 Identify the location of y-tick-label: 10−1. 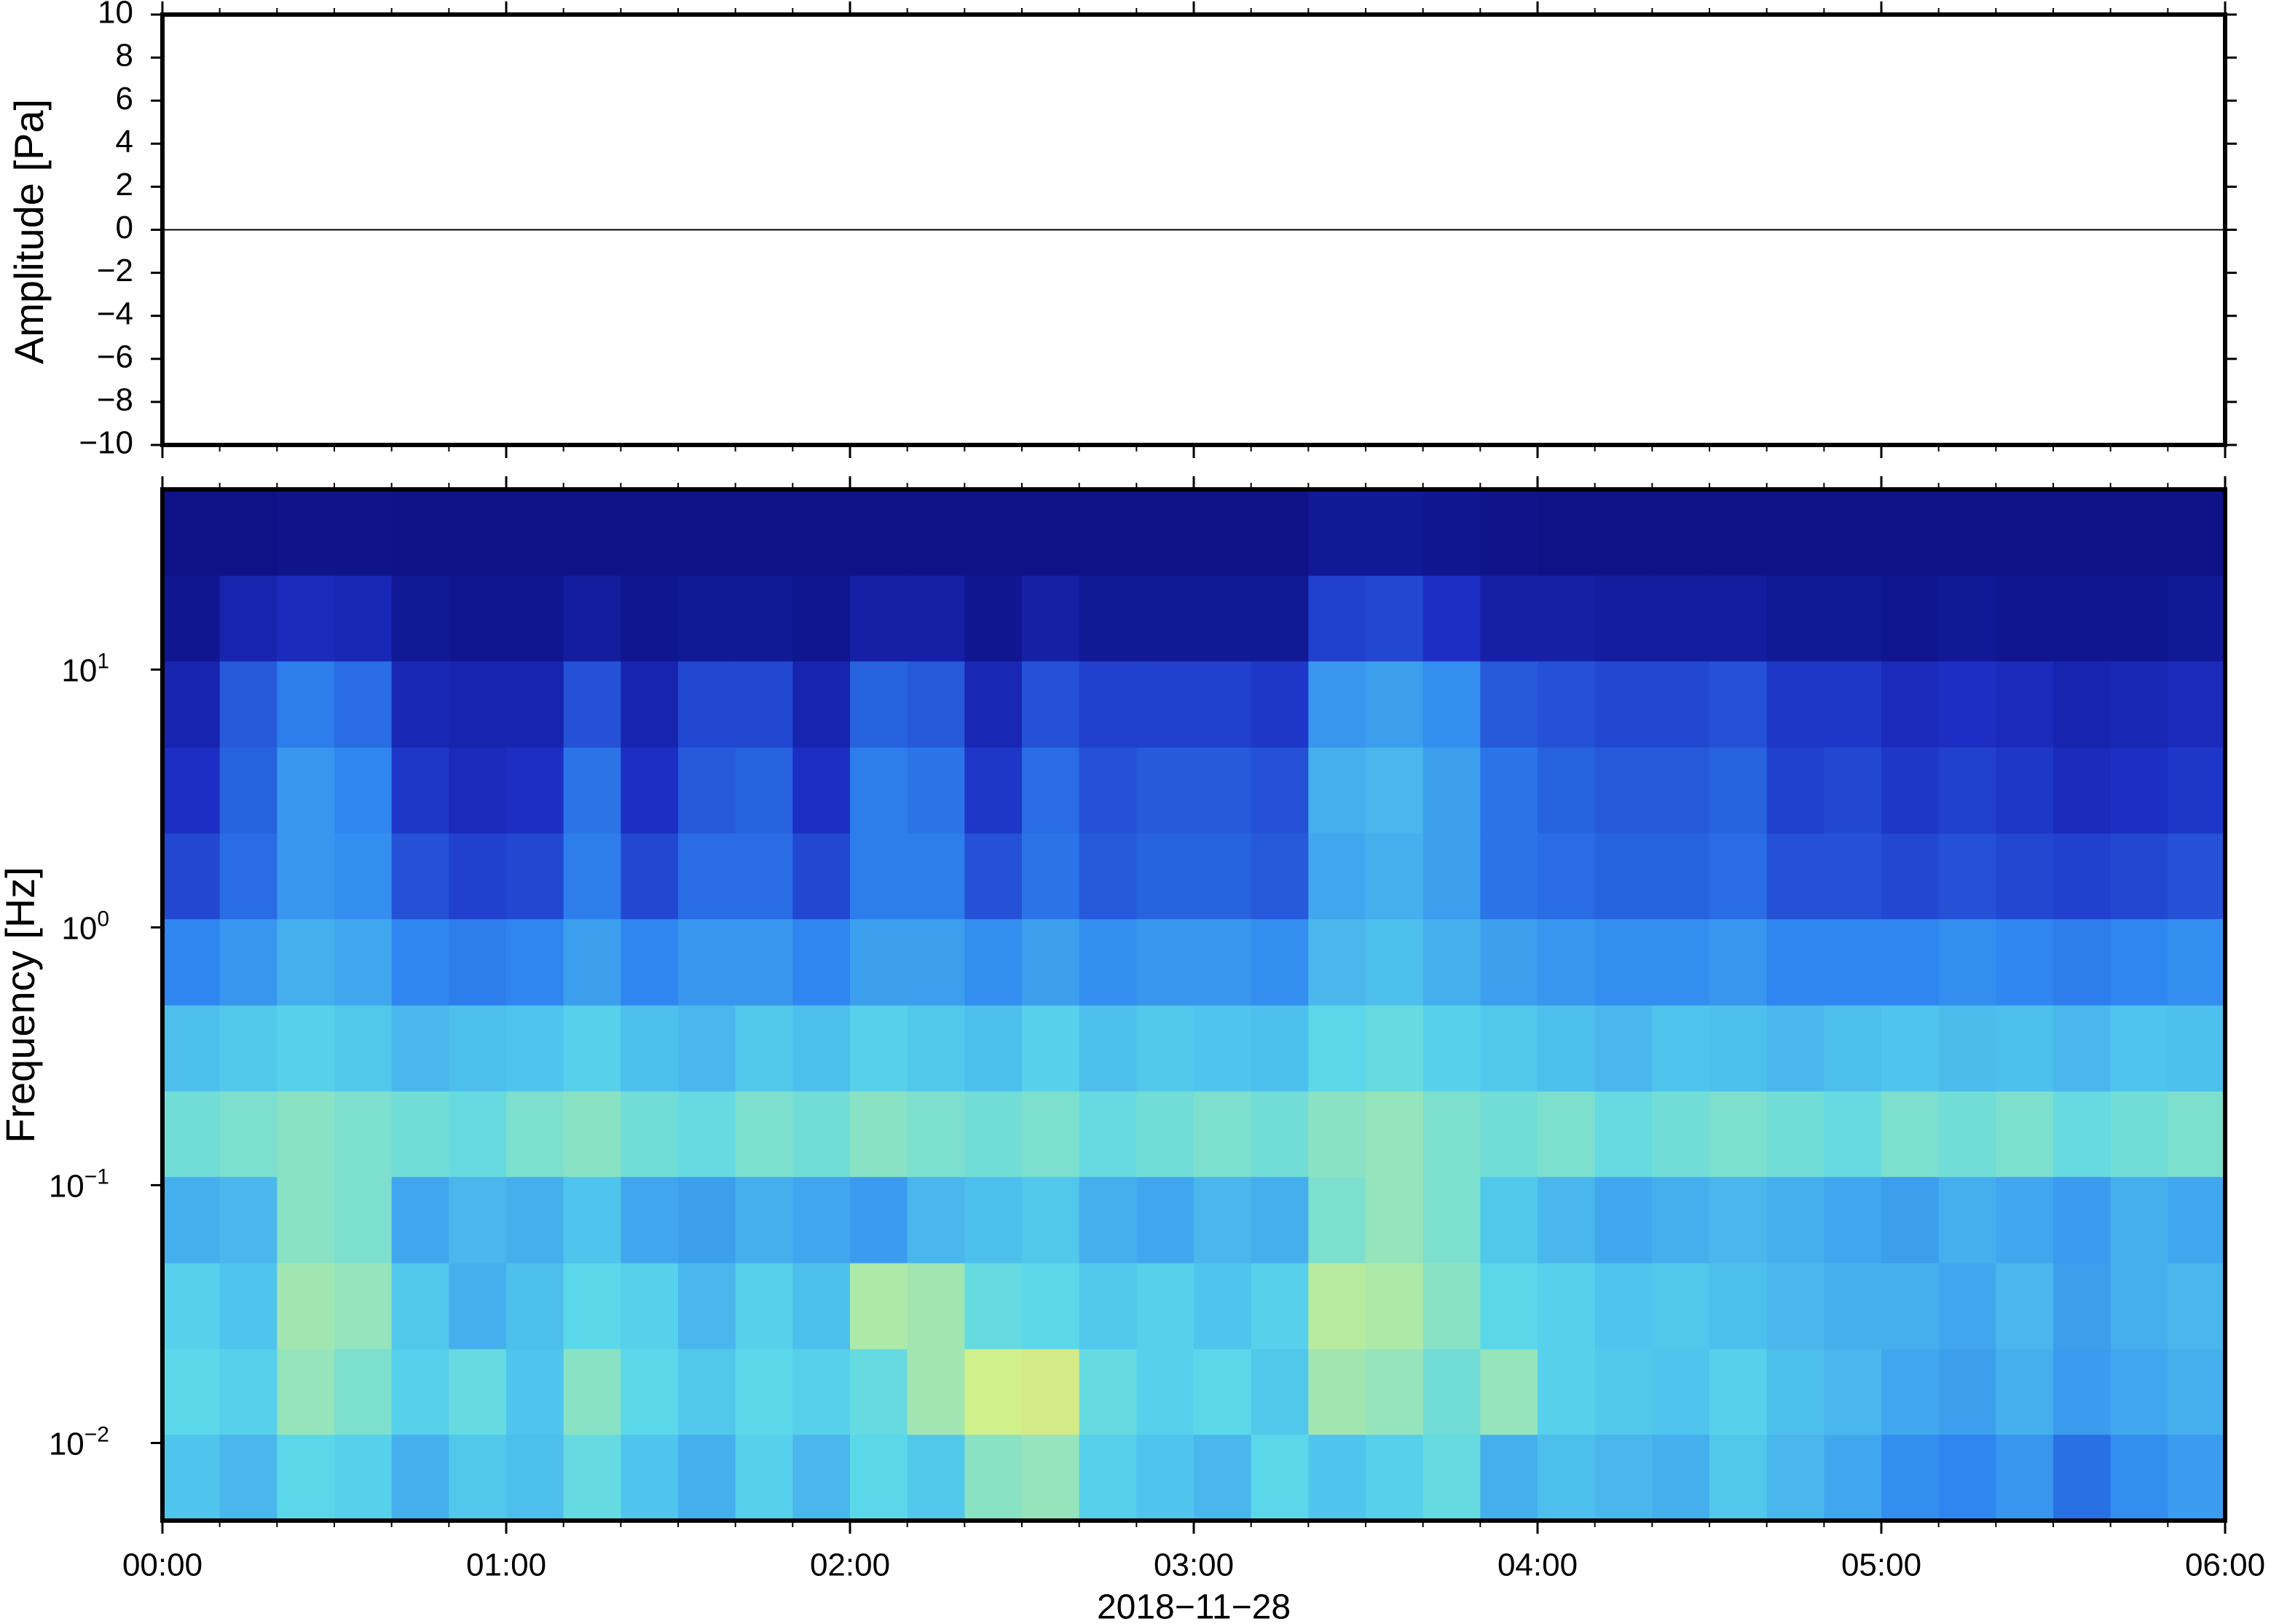
(79, 1184).